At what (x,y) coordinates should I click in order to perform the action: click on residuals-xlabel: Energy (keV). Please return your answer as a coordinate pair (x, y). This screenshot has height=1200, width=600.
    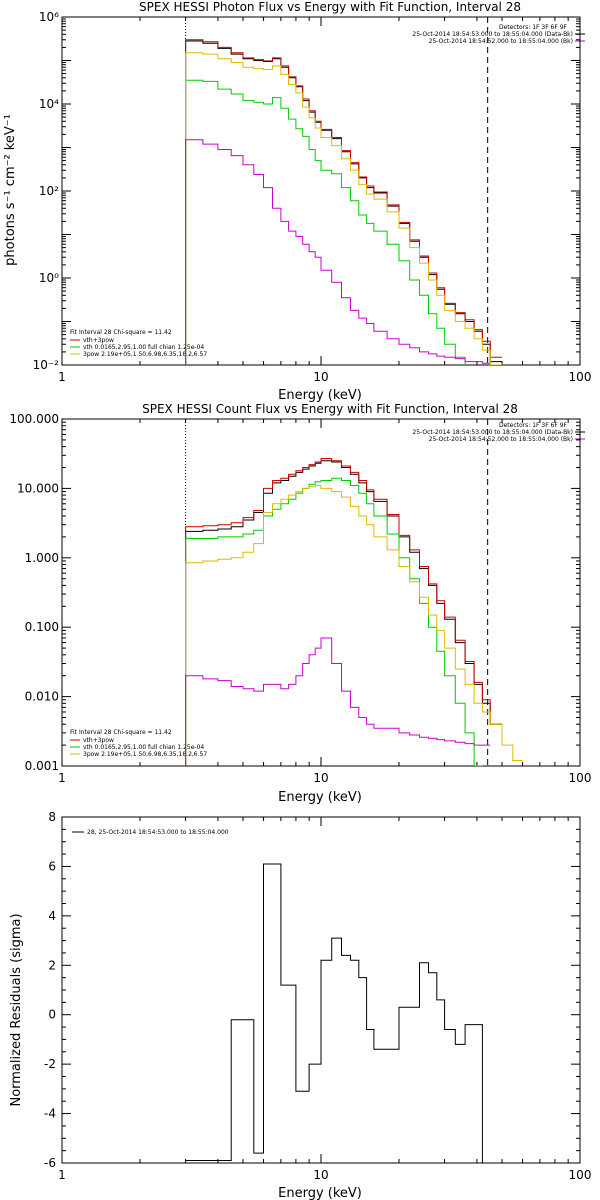
    Looking at the image, I should click on (320, 1193).